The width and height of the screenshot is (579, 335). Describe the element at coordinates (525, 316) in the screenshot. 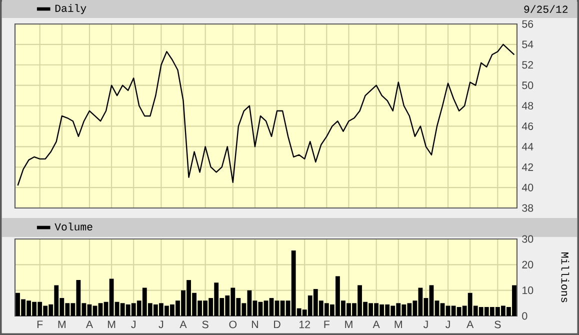

I see `y-tick-label: 0` at that location.